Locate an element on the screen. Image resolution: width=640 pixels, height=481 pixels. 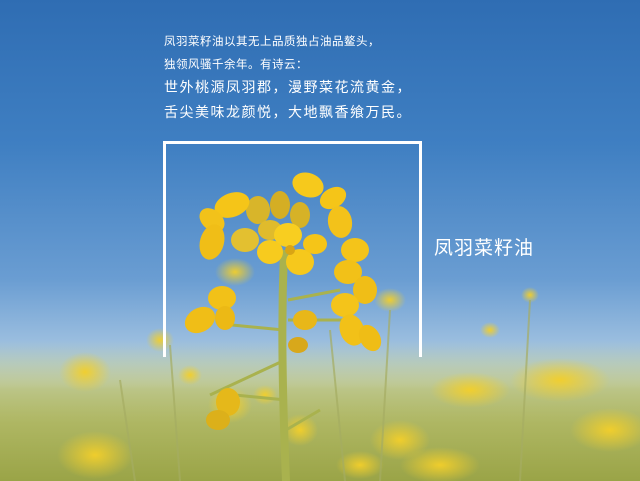
poem-line-2: 独领风骚千余年。有诗云： is located at coordinates (236, 64).